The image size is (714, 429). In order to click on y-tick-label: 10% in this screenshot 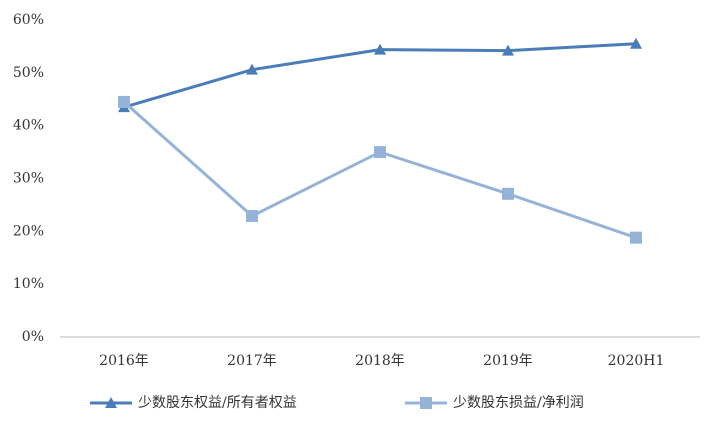, I will do `click(28, 284)`.